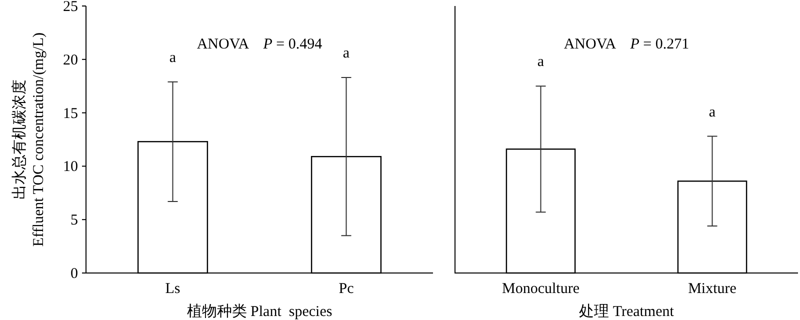 Image resolution: width=800 pixels, height=320 pixels. Describe the element at coordinates (70, 167) in the screenshot. I see `y-tick-label: 10` at that location.